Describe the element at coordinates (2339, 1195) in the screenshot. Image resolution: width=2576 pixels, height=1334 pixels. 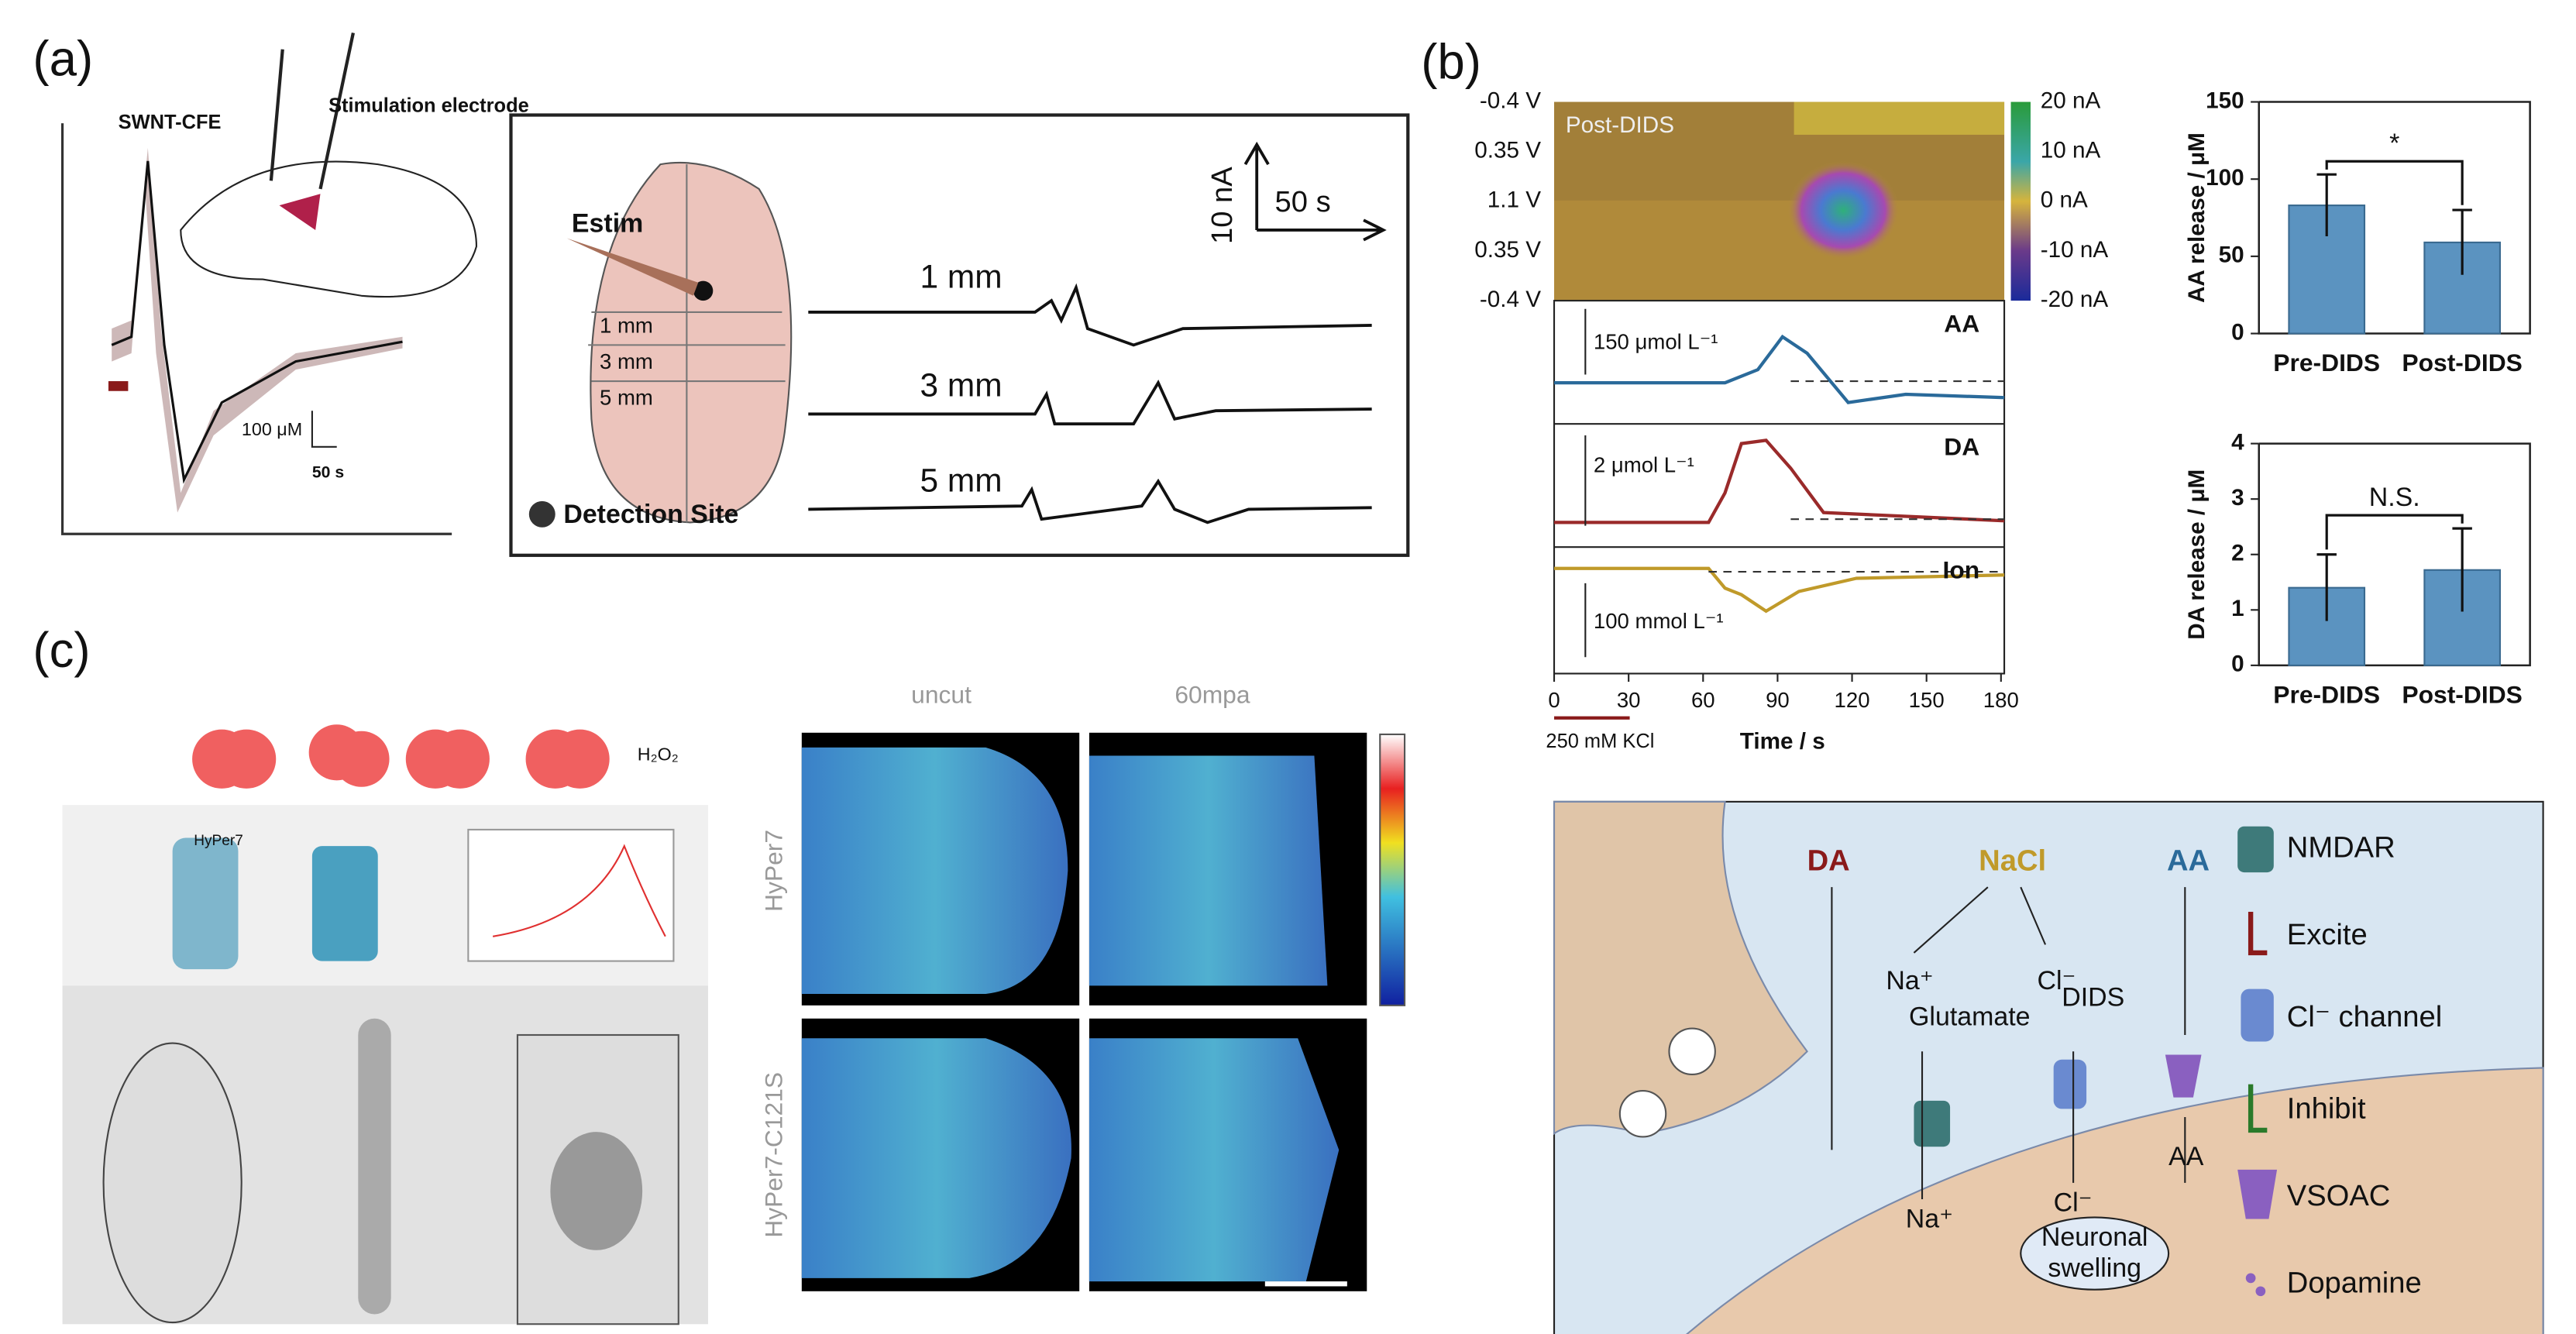
I see `legend-entry: VSOAC` at that location.